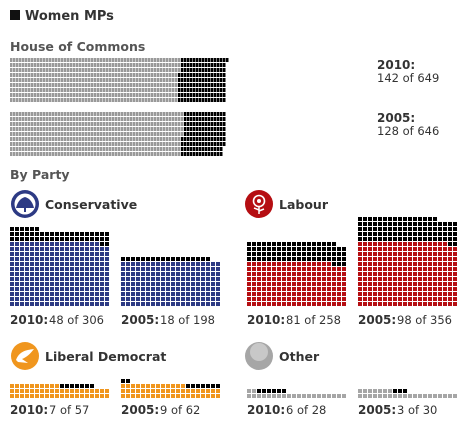 The height and width of the screenshot is (426, 466). What do you see at coordinates (27, 396) in the screenshot?
I see `libdem-2010-man-square` at bounding box center [27, 396].